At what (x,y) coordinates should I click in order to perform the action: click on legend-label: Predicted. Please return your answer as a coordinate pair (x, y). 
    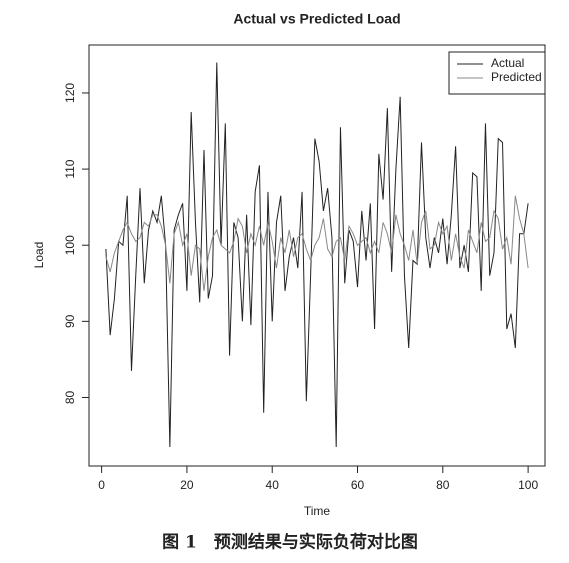
    Looking at the image, I should click on (516, 77).